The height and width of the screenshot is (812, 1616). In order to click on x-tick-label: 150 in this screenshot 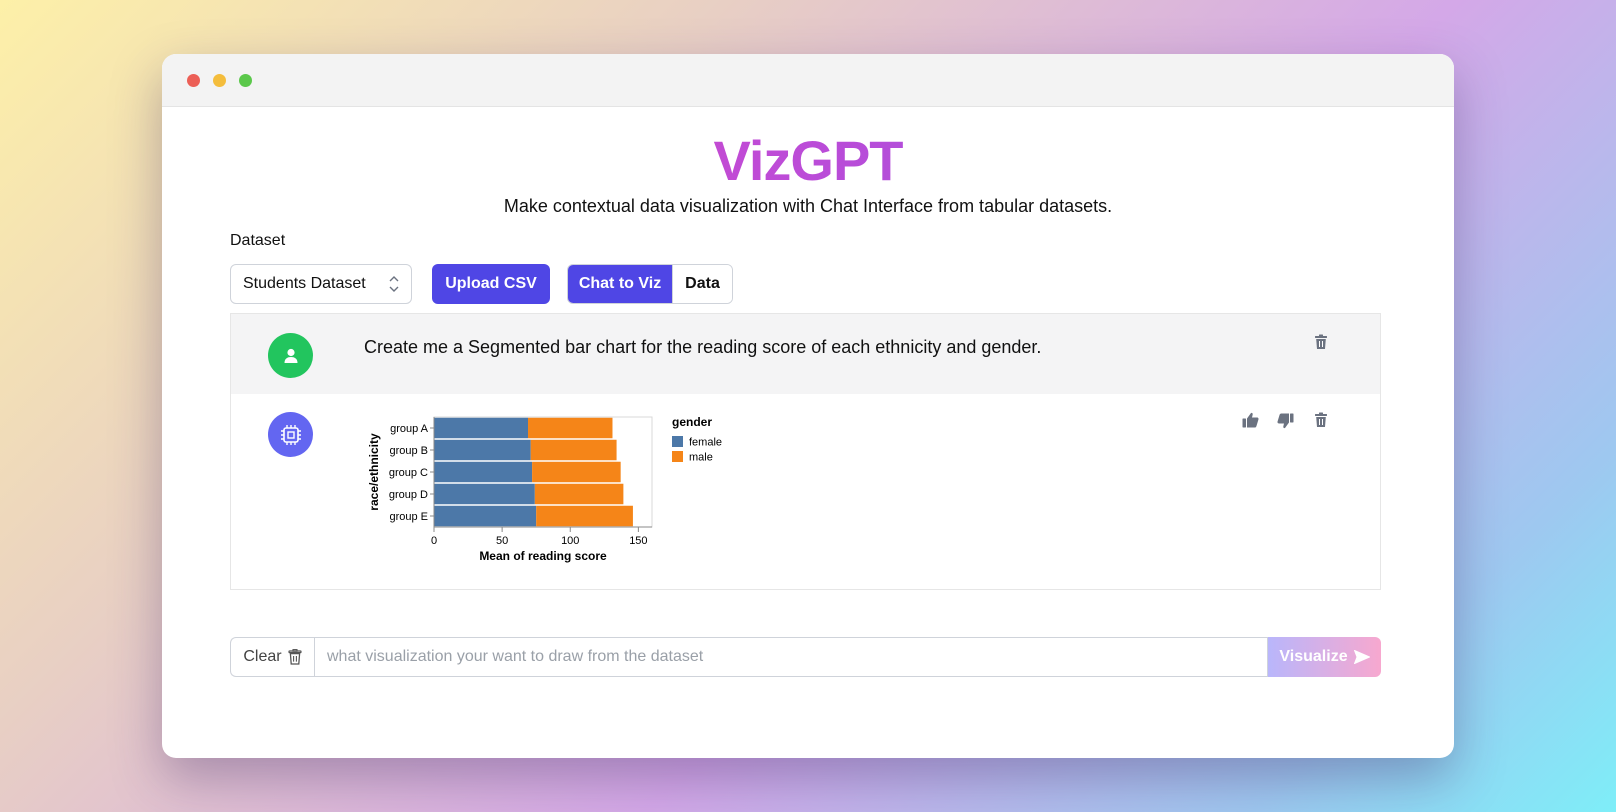, I will do `click(638, 541)`.